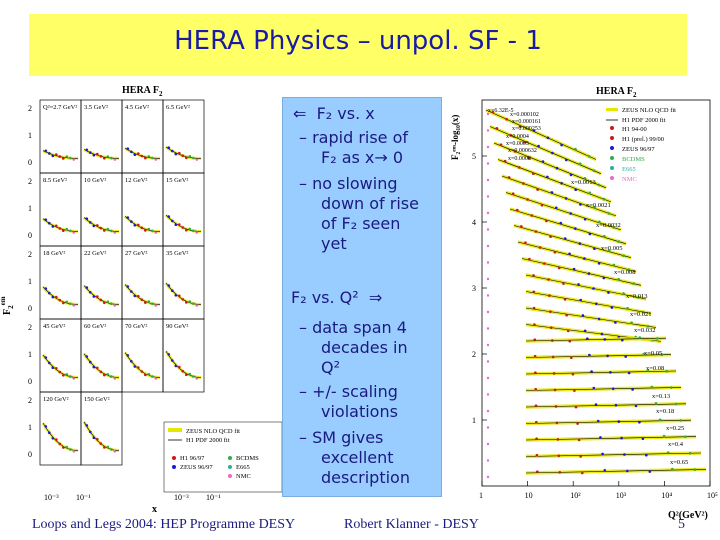 The image size is (720, 540). Describe the element at coordinates (634, 129) in the screenshot. I see `right-legend-label: H1 94-00` at that location.